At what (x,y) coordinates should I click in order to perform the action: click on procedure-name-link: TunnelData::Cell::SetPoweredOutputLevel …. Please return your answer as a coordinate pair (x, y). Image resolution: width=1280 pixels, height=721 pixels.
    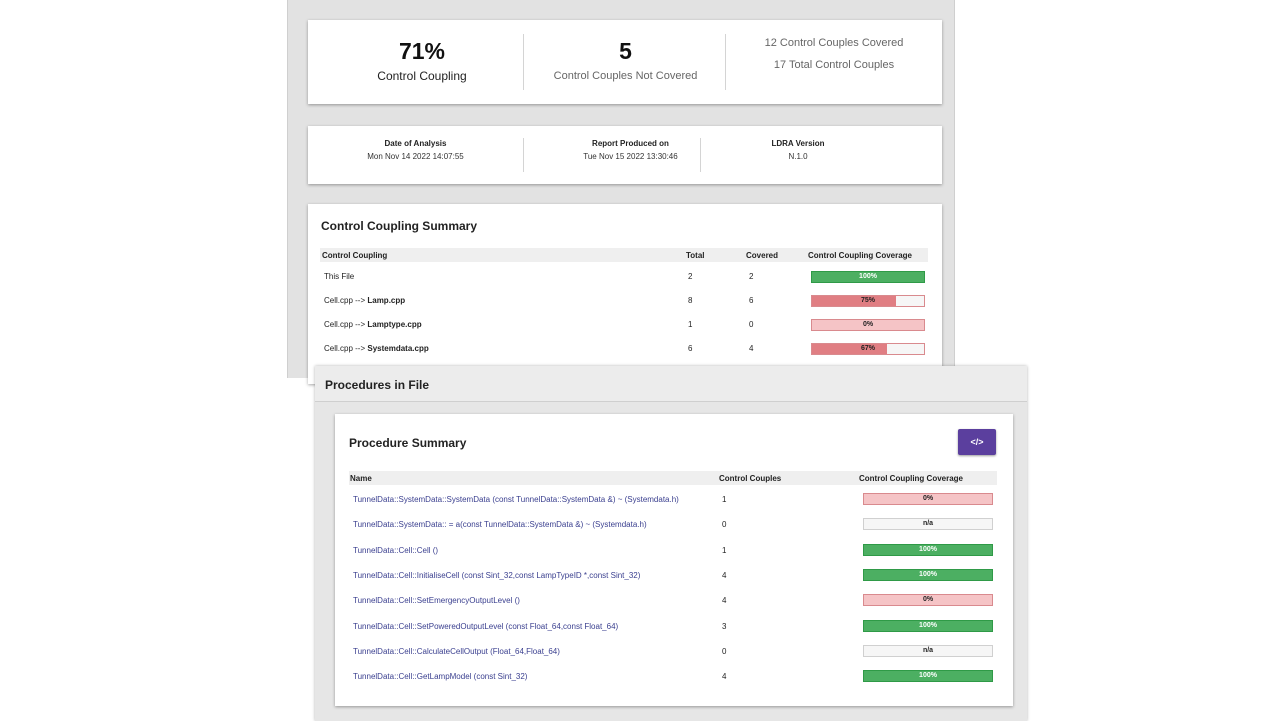
    Looking at the image, I should click on (486, 626).